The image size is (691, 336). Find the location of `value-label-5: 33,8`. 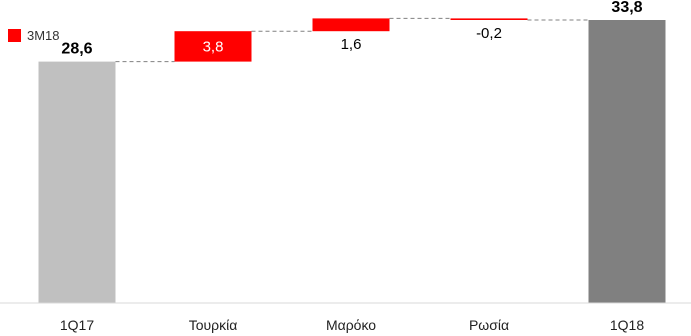

value-label-5: 33,8 is located at coordinates (626, 8).